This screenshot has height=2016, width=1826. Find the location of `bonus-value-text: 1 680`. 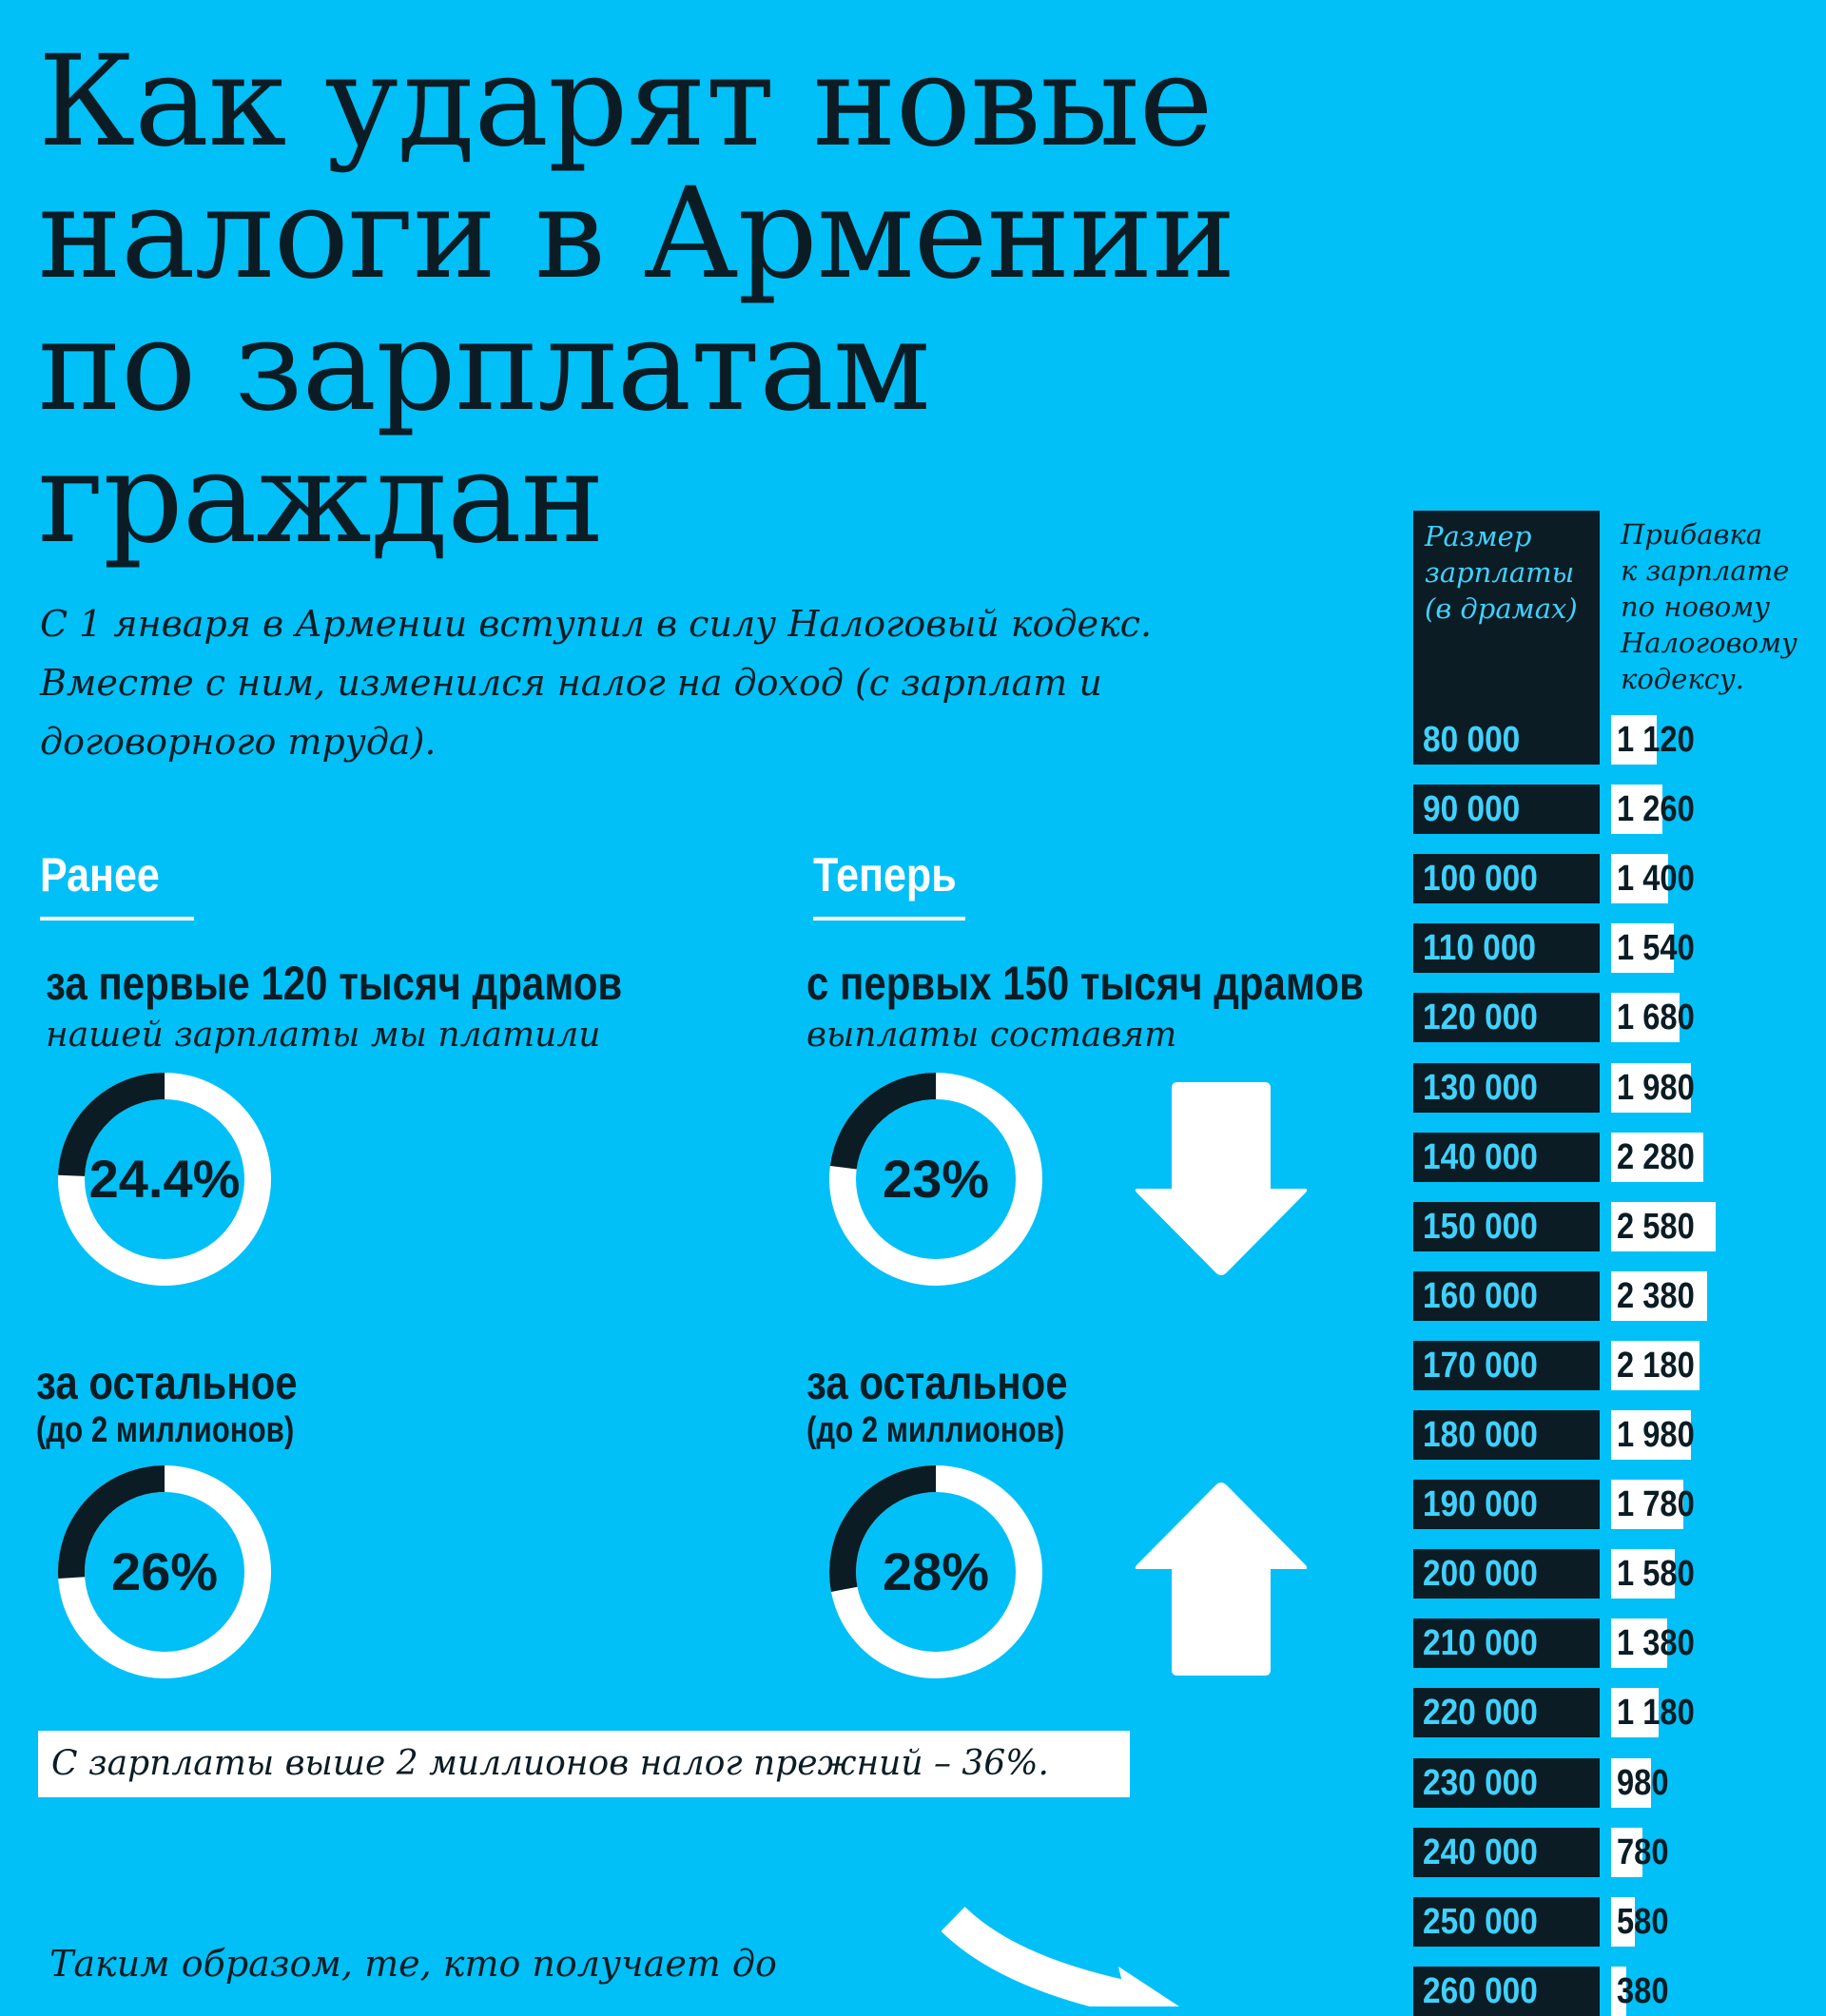

bonus-value-text: 1 680 is located at coordinates (1656, 1018).